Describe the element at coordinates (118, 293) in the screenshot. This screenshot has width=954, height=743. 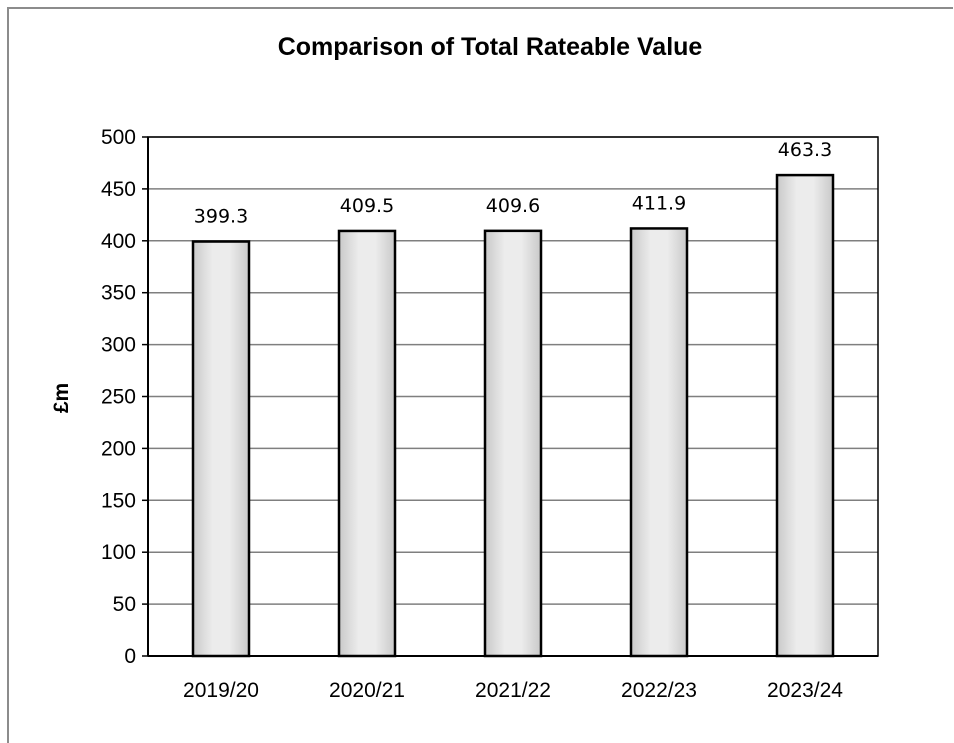
I see `y-tick-label: 350` at that location.